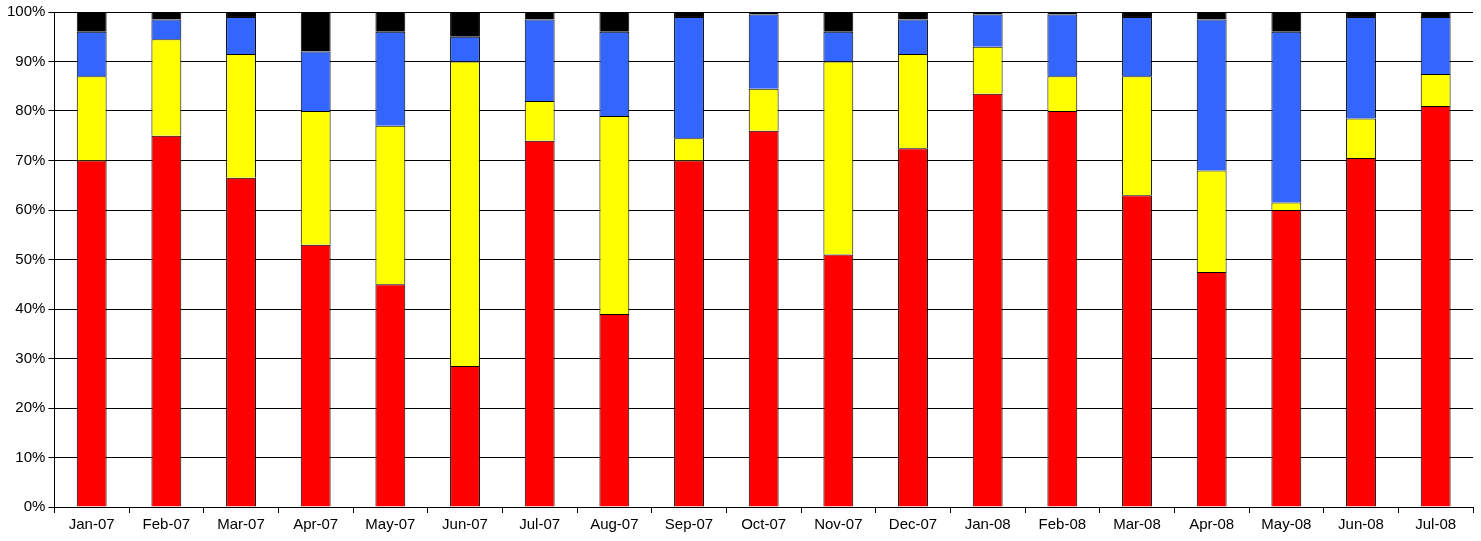 This screenshot has width=1481, height=541. I want to click on y-tick-label: 0%, so click(34, 506).